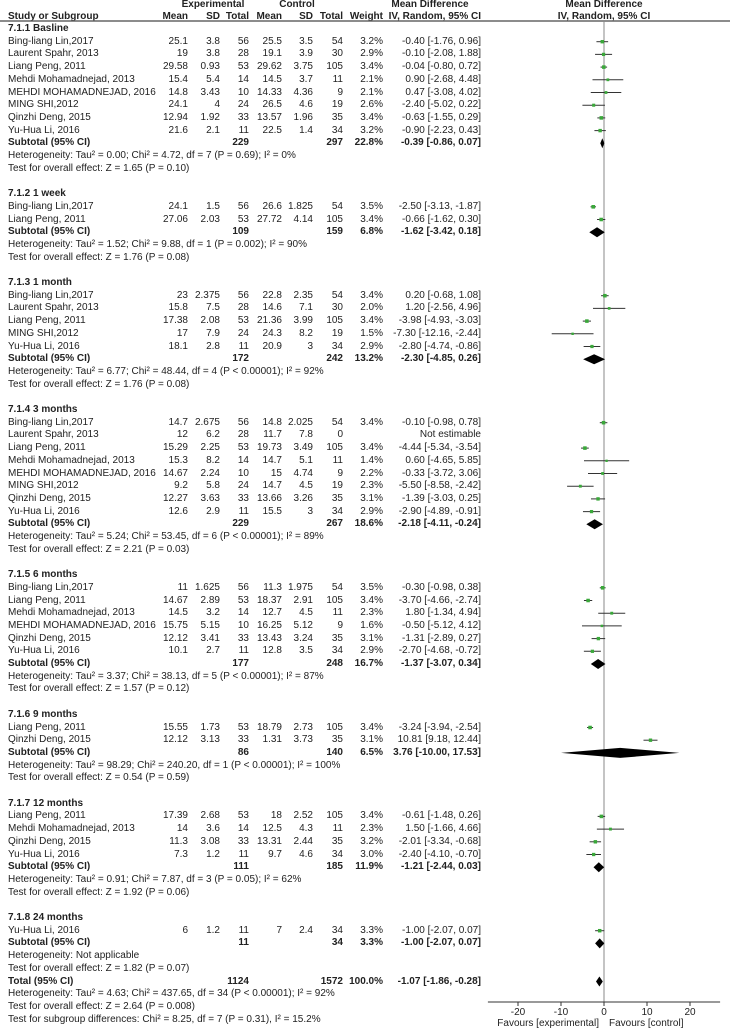 The image size is (730, 1035). I want to click on x-axis-tick-label: 20, so click(690, 1012).